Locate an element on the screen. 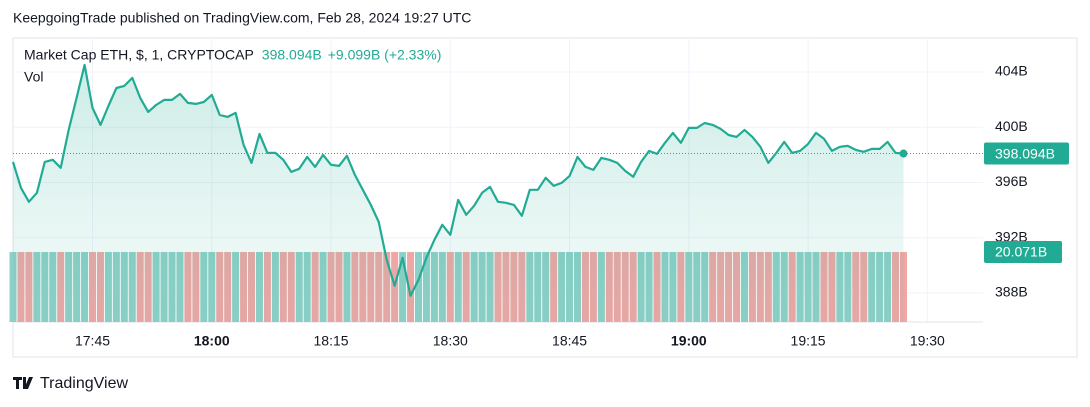 The height and width of the screenshot is (407, 1090). last-point is located at coordinates (903, 153).